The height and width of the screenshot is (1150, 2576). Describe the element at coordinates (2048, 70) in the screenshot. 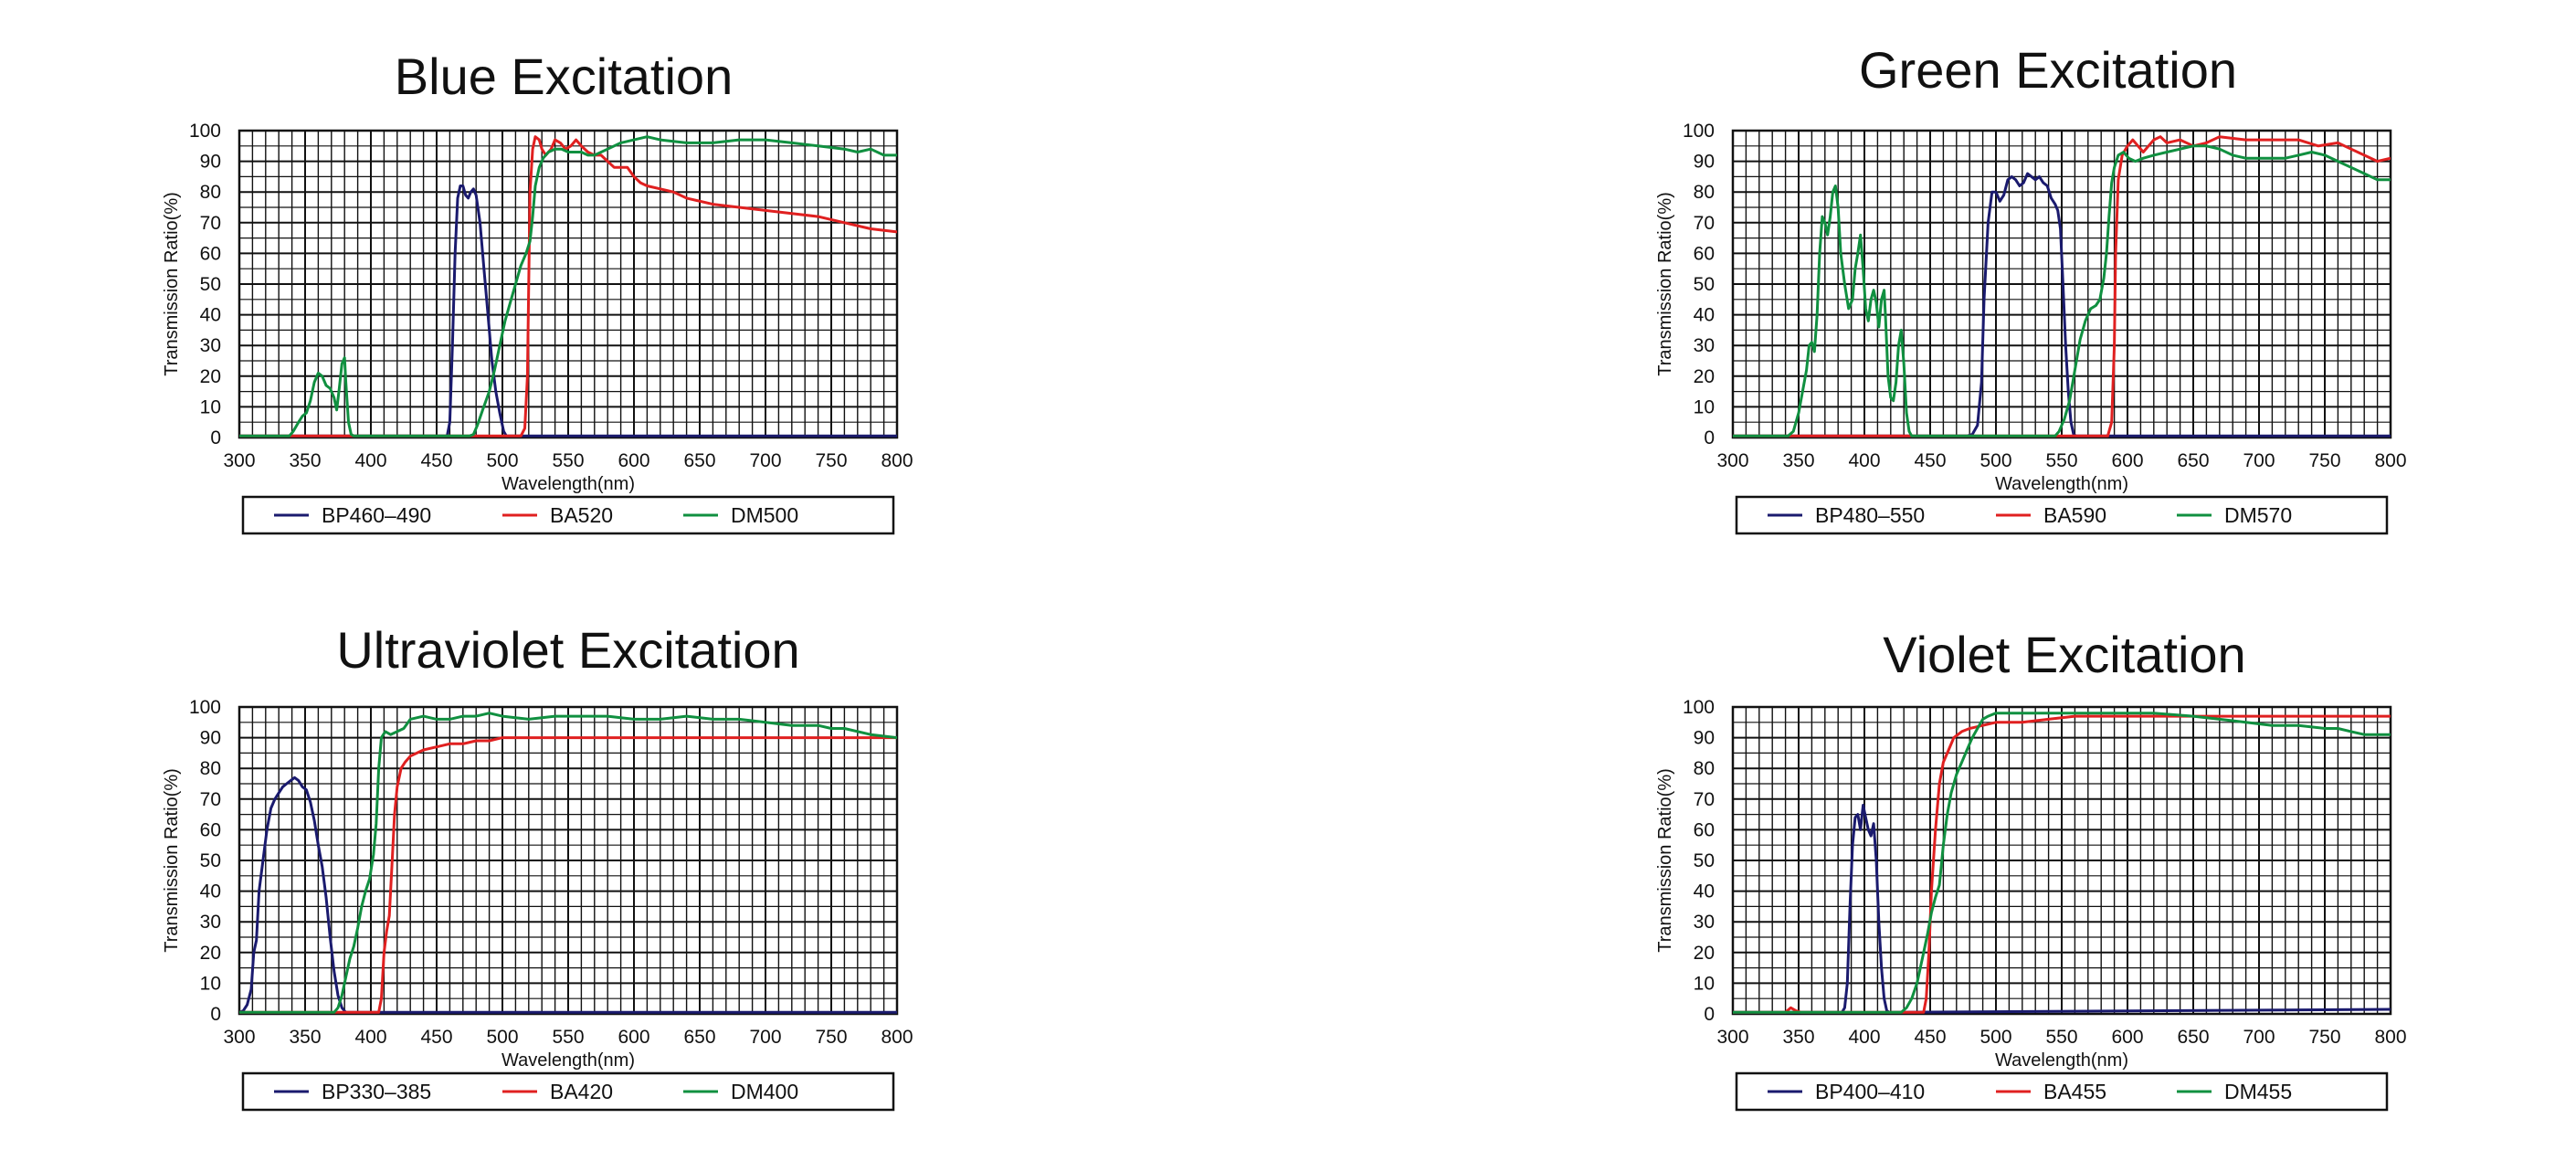

I see `chart-title: Green Excitation` at that location.